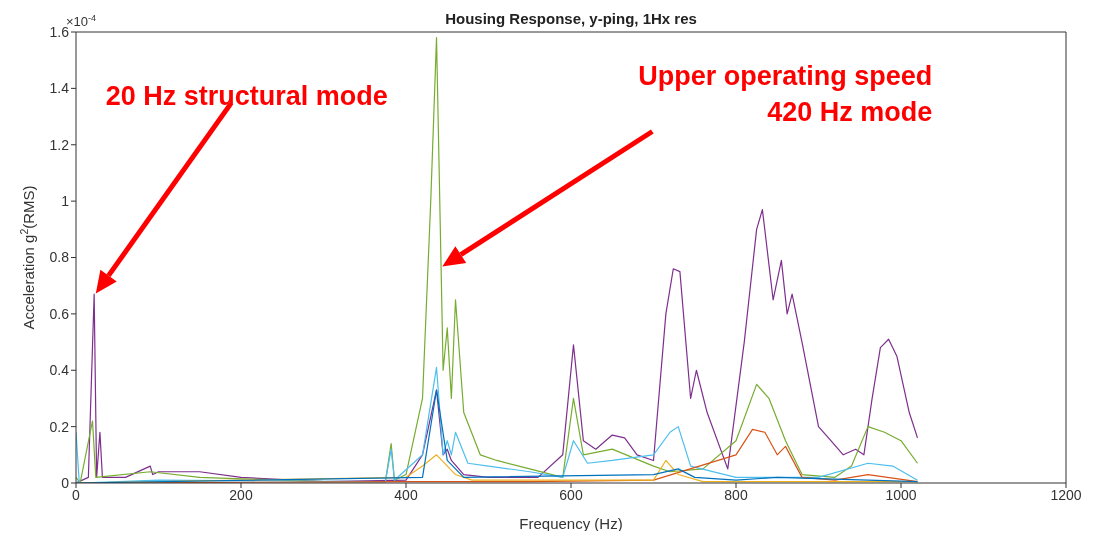 Image resolution: width=1094 pixels, height=539 pixels. What do you see at coordinates (59, 426) in the screenshot?
I see `y-tick-label: 0.2` at bounding box center [59, 426].